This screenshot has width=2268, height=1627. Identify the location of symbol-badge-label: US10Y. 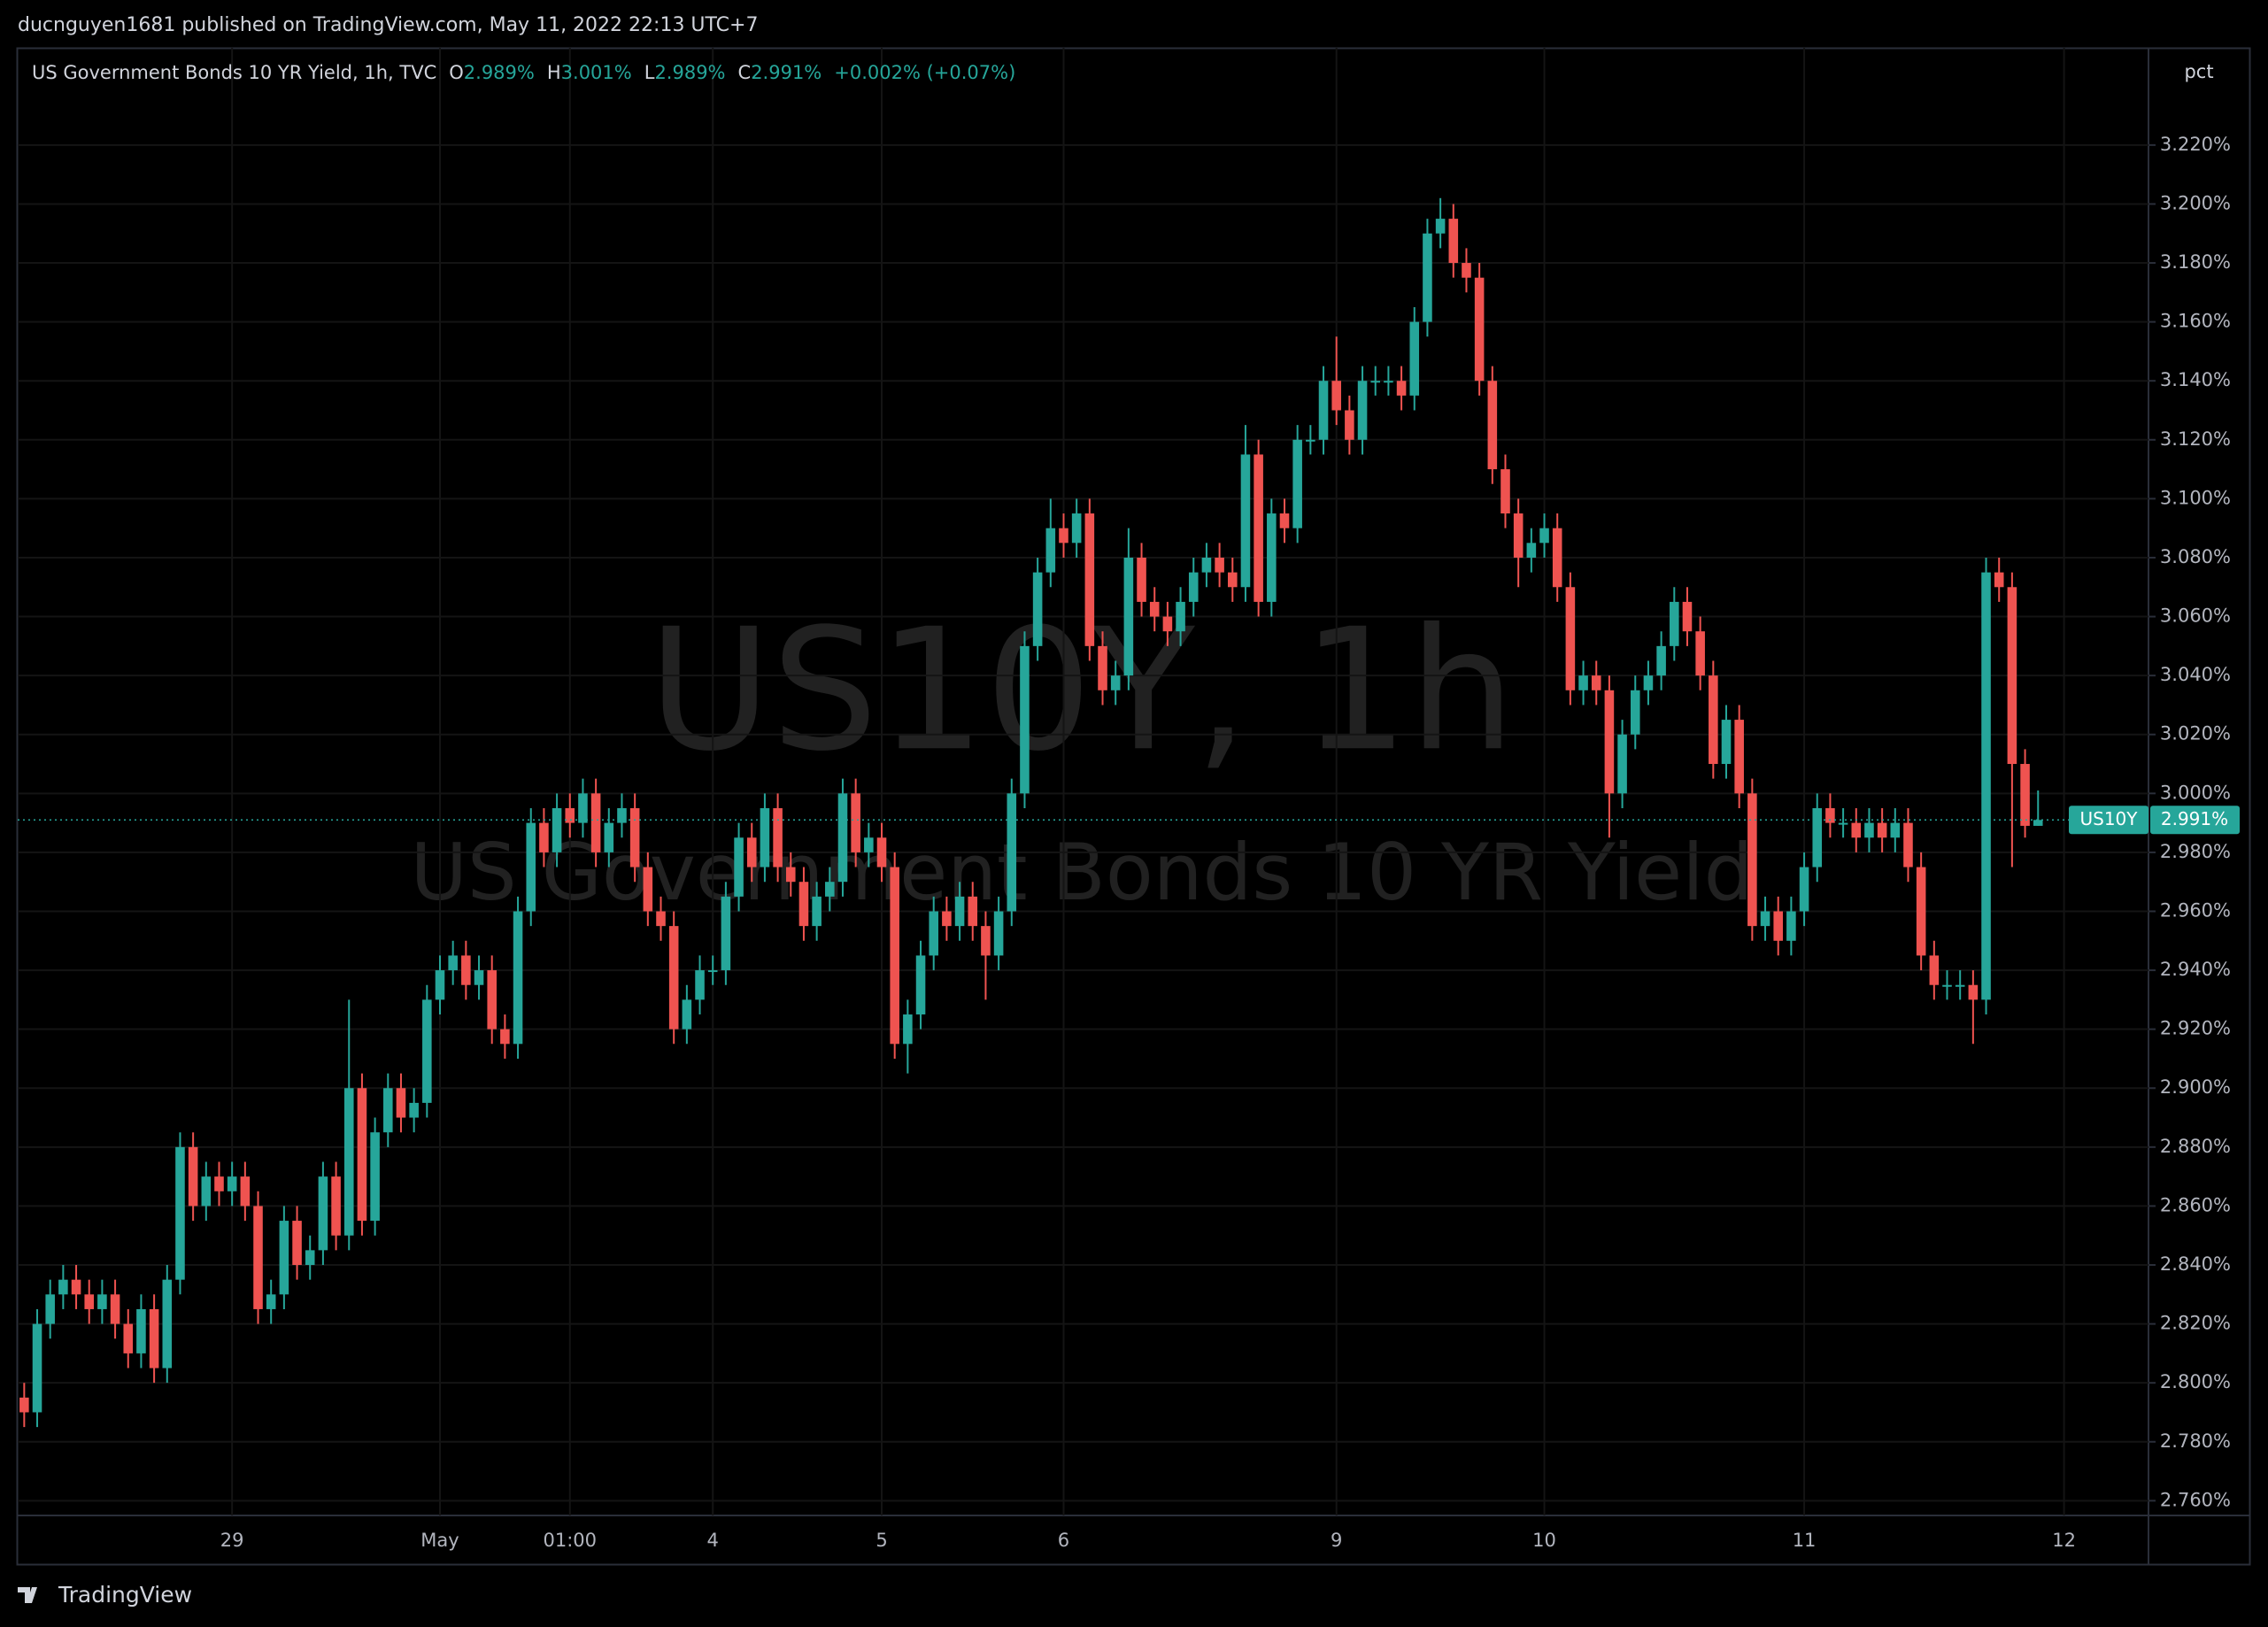
(2109, 818).